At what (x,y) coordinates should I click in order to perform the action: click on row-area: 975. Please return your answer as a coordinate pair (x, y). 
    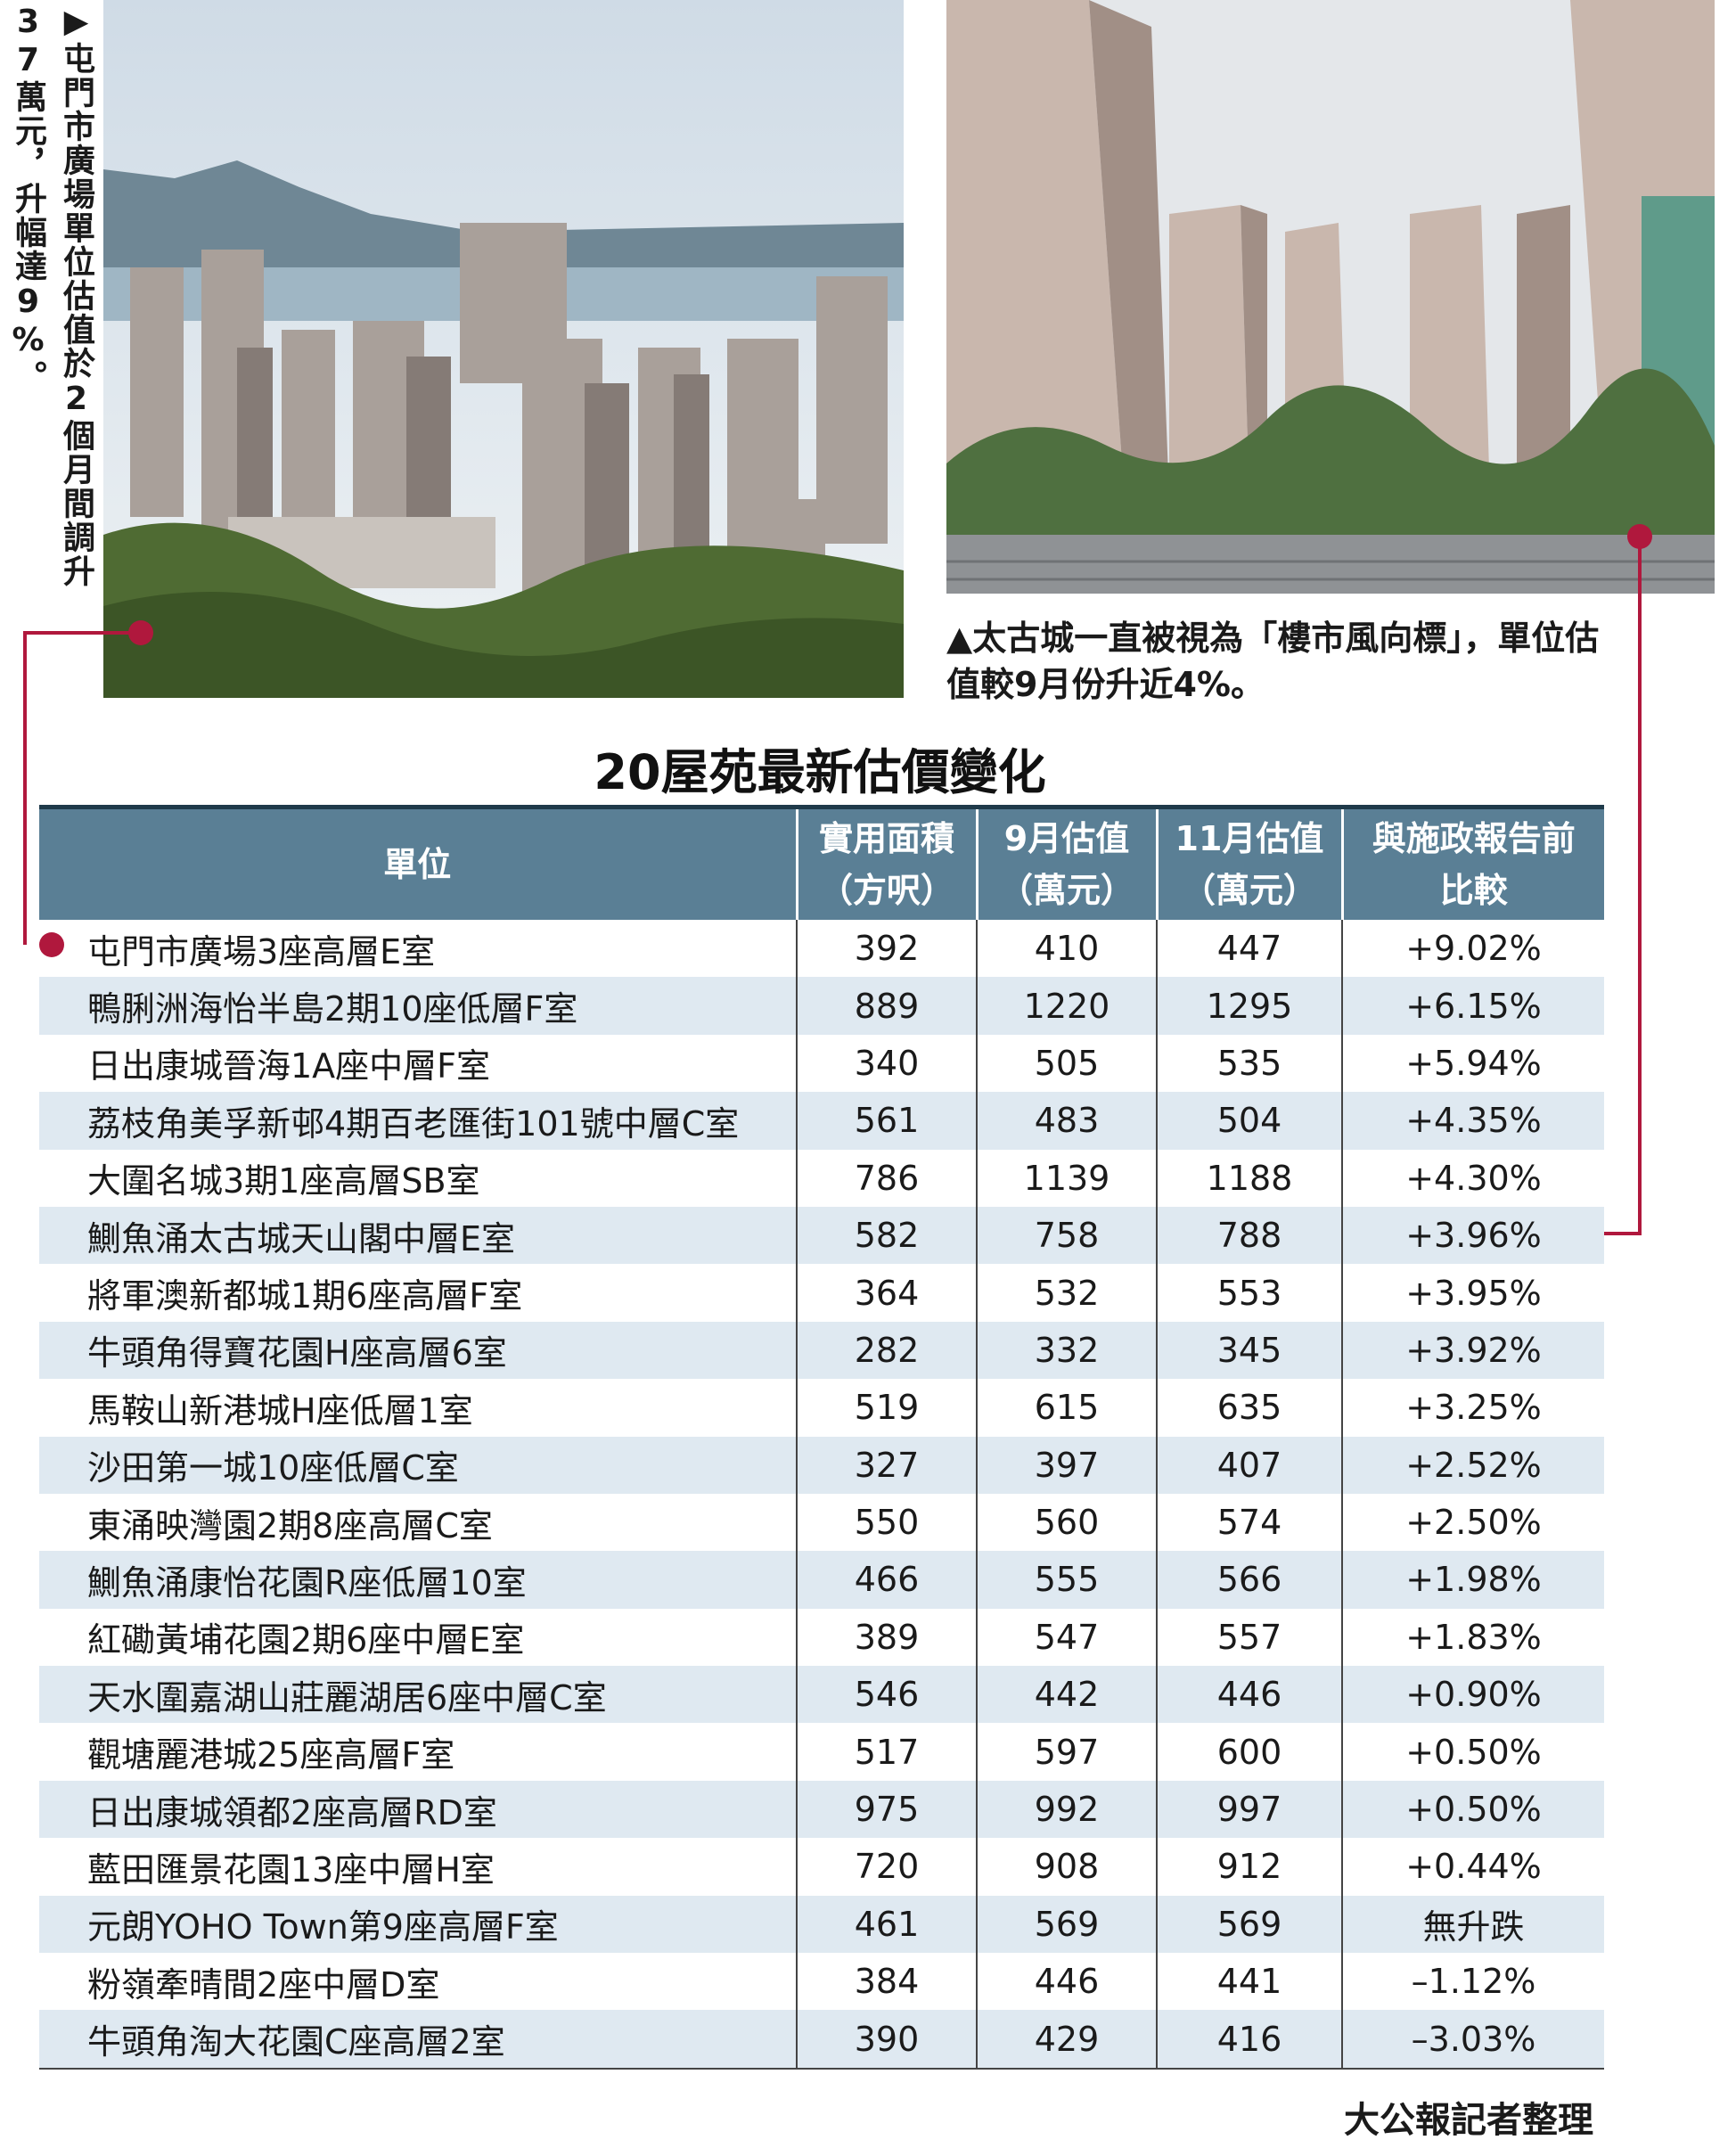
    Looking at the image, I should click on (888, 1809).